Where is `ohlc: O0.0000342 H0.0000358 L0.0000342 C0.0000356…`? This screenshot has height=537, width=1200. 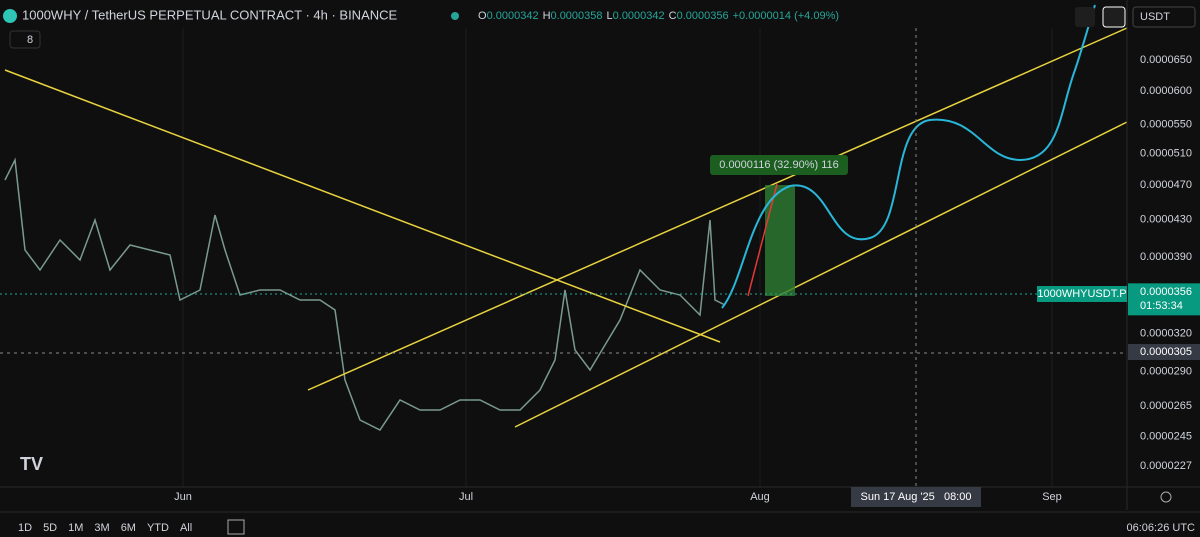
ohlc: O0.0000342 H0.0000358 L0.0000342 C0.0000356… is located at coordinates (658, 16).